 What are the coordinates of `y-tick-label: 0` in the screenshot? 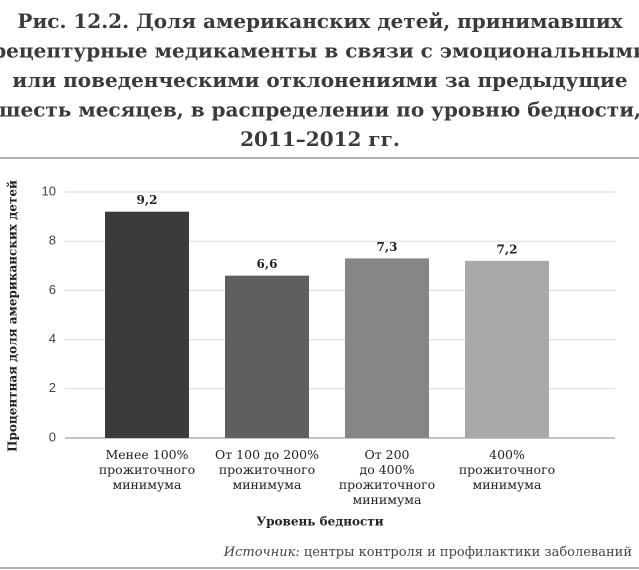 It's located at (52, 436).